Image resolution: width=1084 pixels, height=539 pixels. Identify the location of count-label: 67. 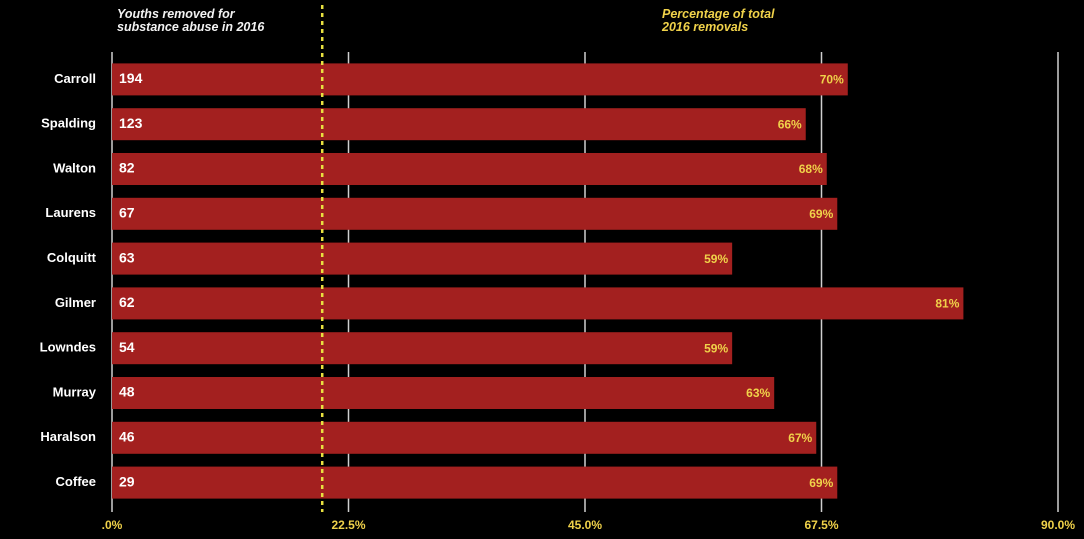
(127, 213).